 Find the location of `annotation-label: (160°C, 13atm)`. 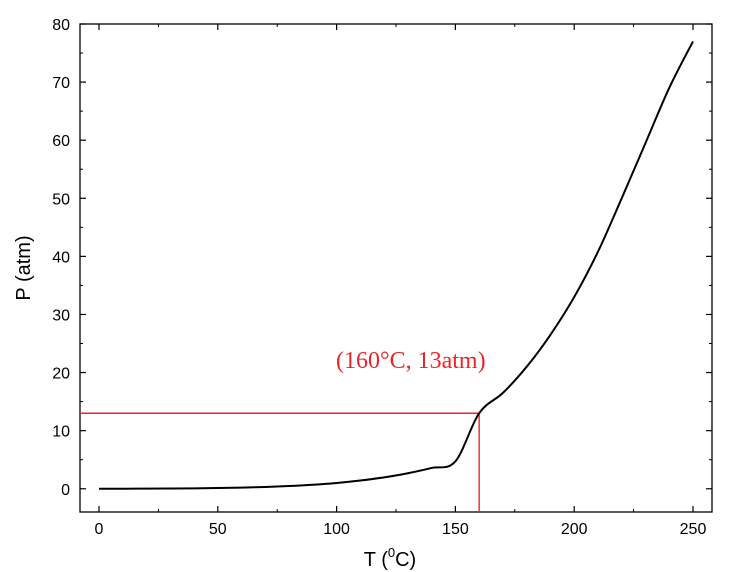

annotation-label: (160°C, 13atm) is located at coordinates (411, 361).